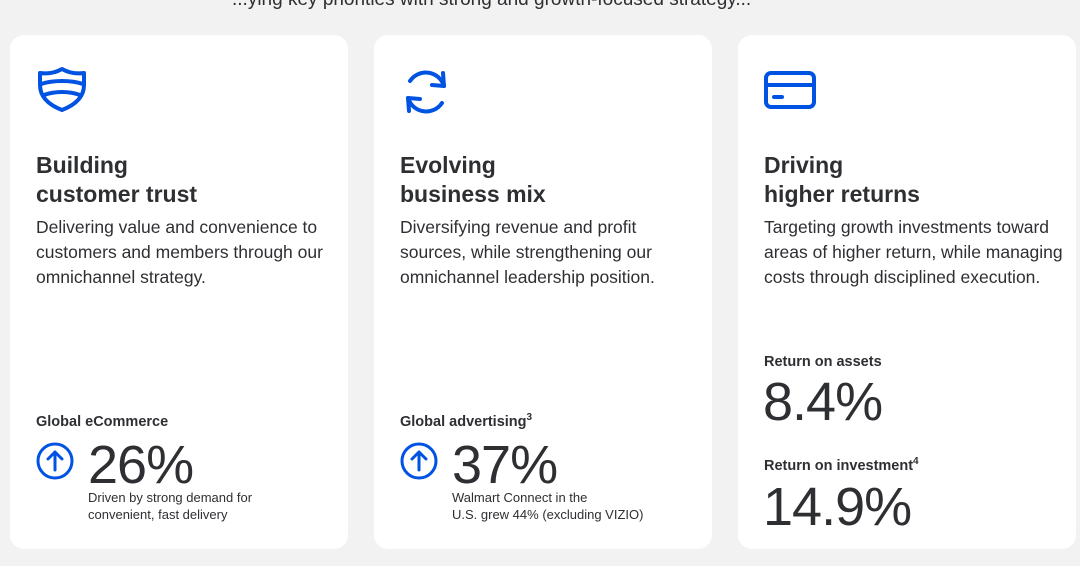 This screenshot has height=566, width=1080. Describe the element at coordinates (839, 466) in the screenshot. I see `metric-label-roi-text: Return on investment` at that location.